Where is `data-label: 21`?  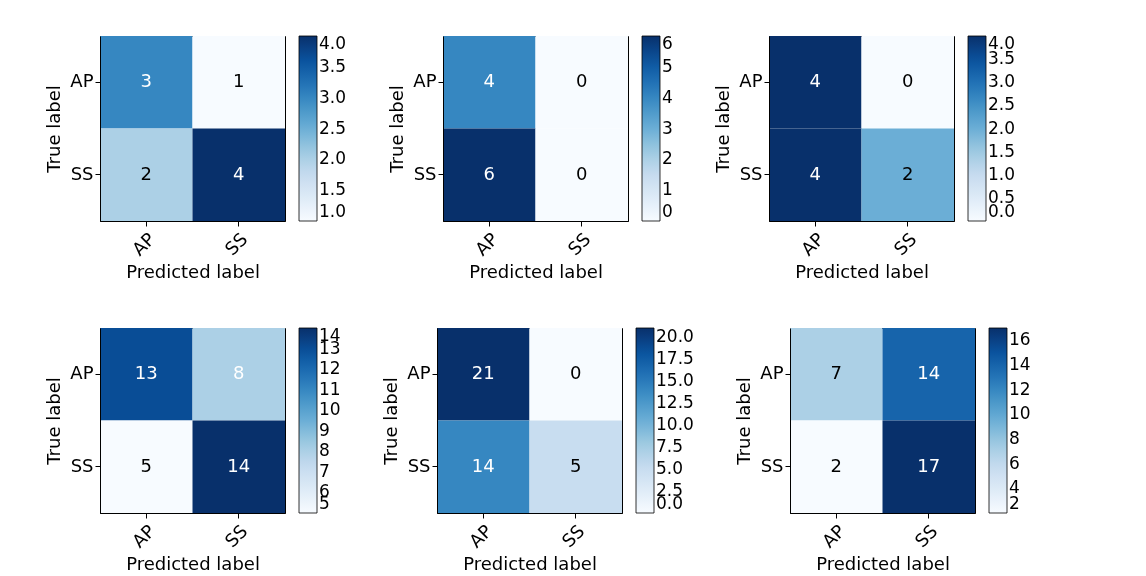 data-label: 21 is located at coordinates (483, 373).